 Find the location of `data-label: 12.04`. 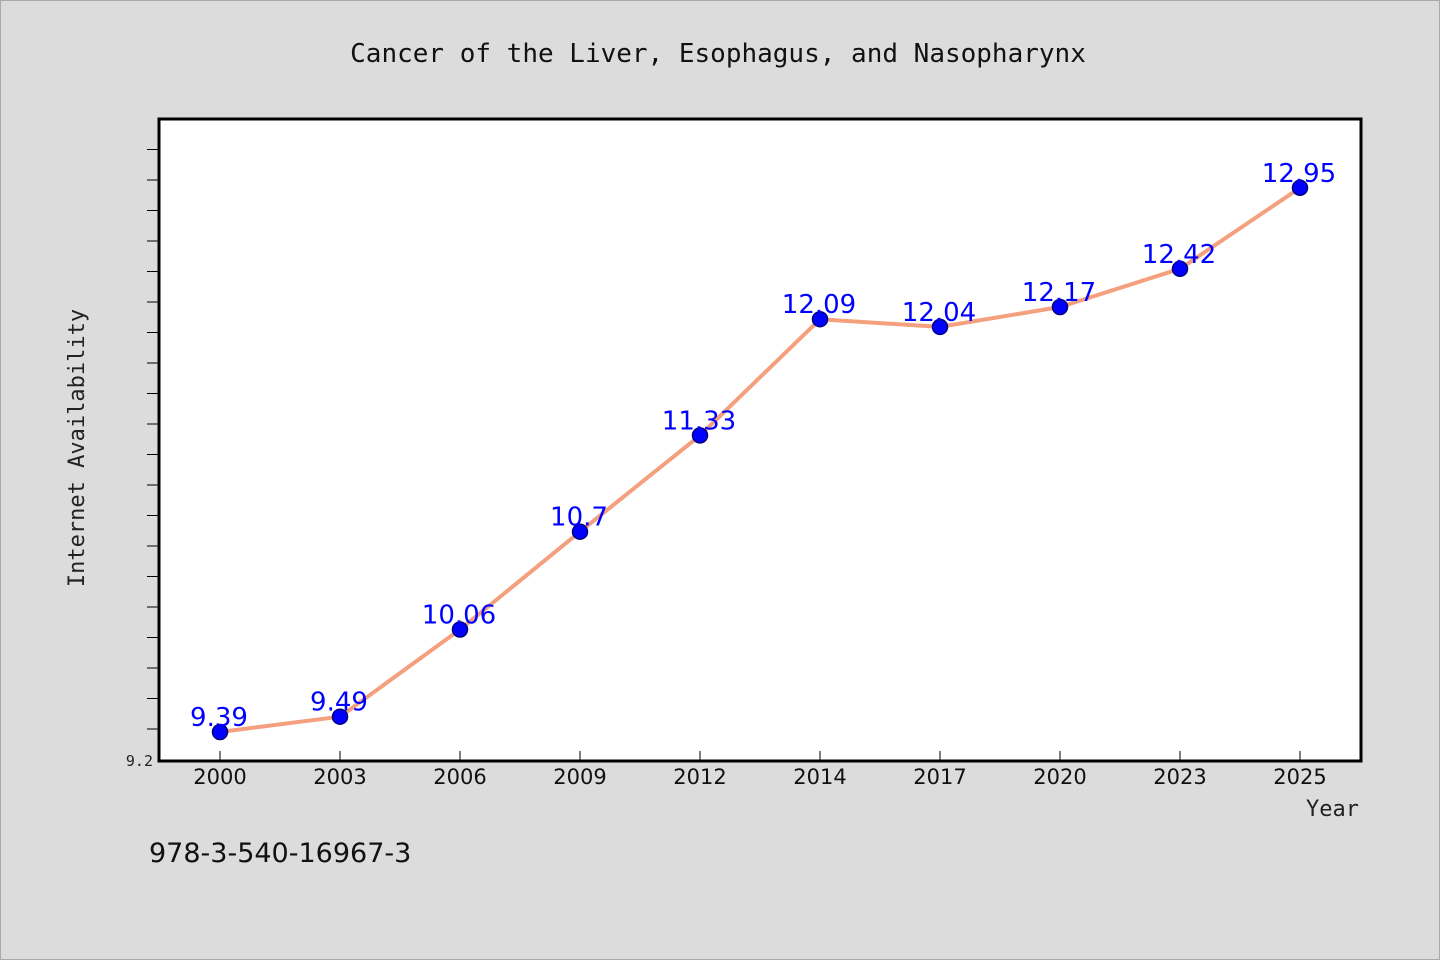

data-label: 12.04 is located at coordinates (939, 313).